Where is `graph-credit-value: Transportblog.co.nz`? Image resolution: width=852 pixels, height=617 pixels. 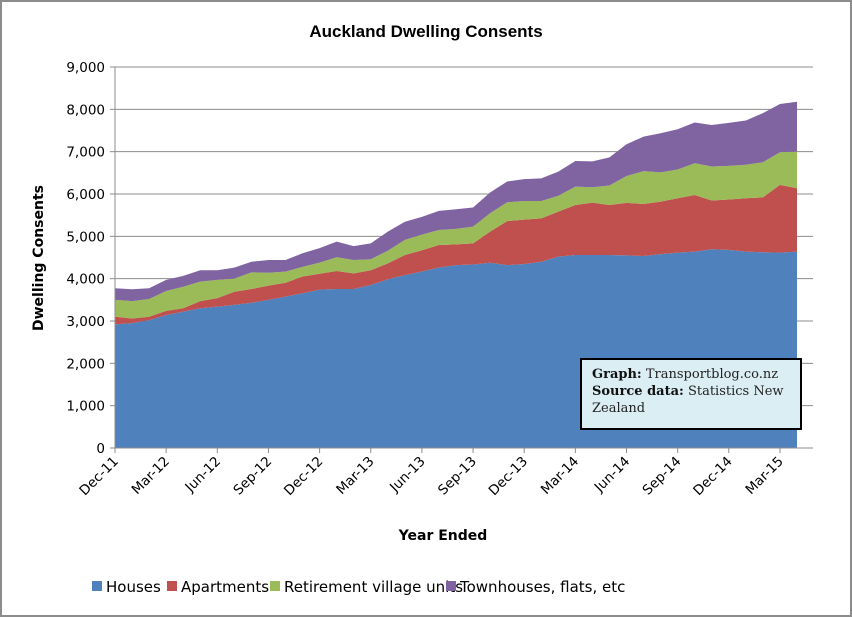
graph-credit-value: Transportblog.co.nz is located at coordinates (712, 374).